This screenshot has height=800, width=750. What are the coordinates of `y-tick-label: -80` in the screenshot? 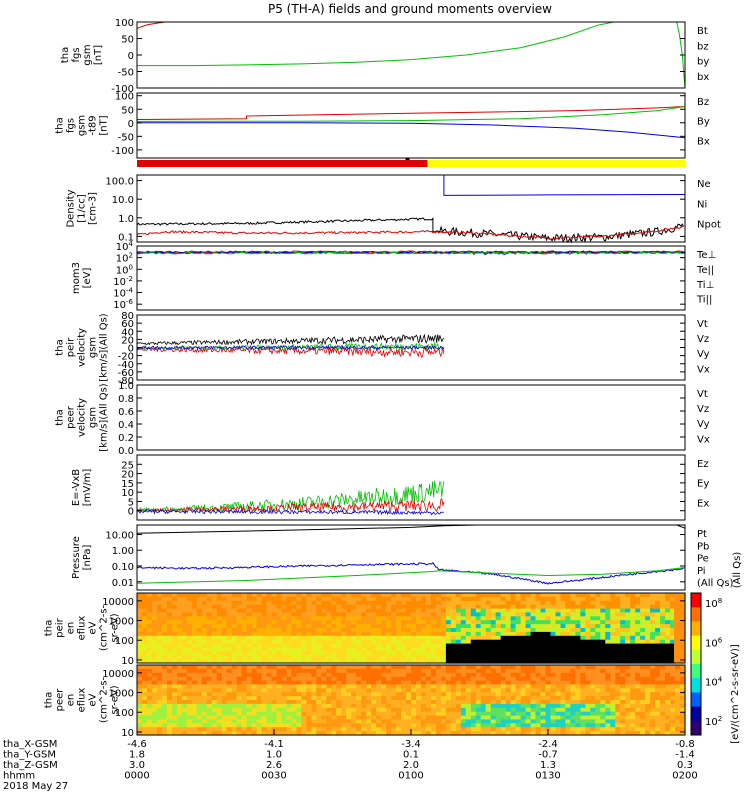 It's located at (126, 381).